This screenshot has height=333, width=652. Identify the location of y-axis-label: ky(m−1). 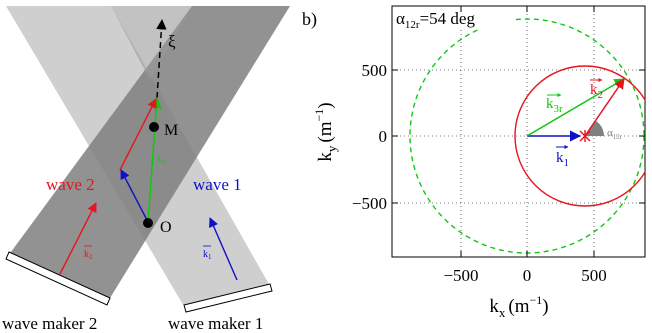
(325, 131).